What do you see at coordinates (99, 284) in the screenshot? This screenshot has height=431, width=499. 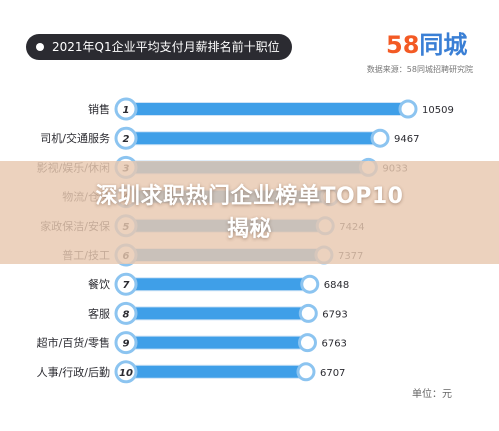 I see `category-label: 餐饮` at bounding box center [99, 284].